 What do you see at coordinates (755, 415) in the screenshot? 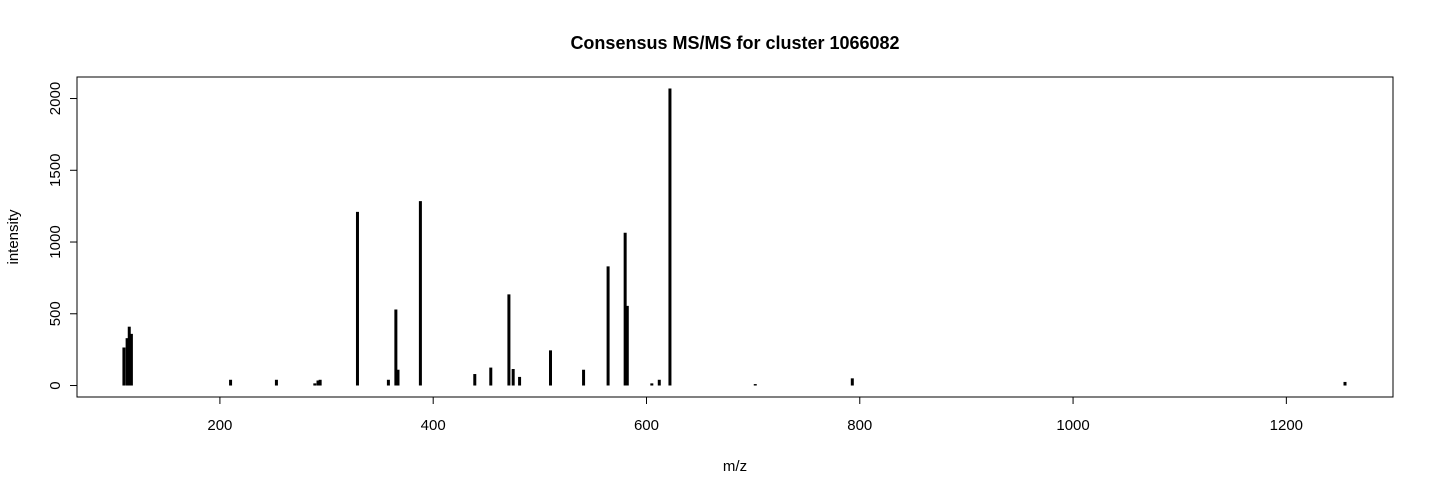
I see `x-axis: 200 400 600 800 1000 1200` at bounding box center [755, 415].